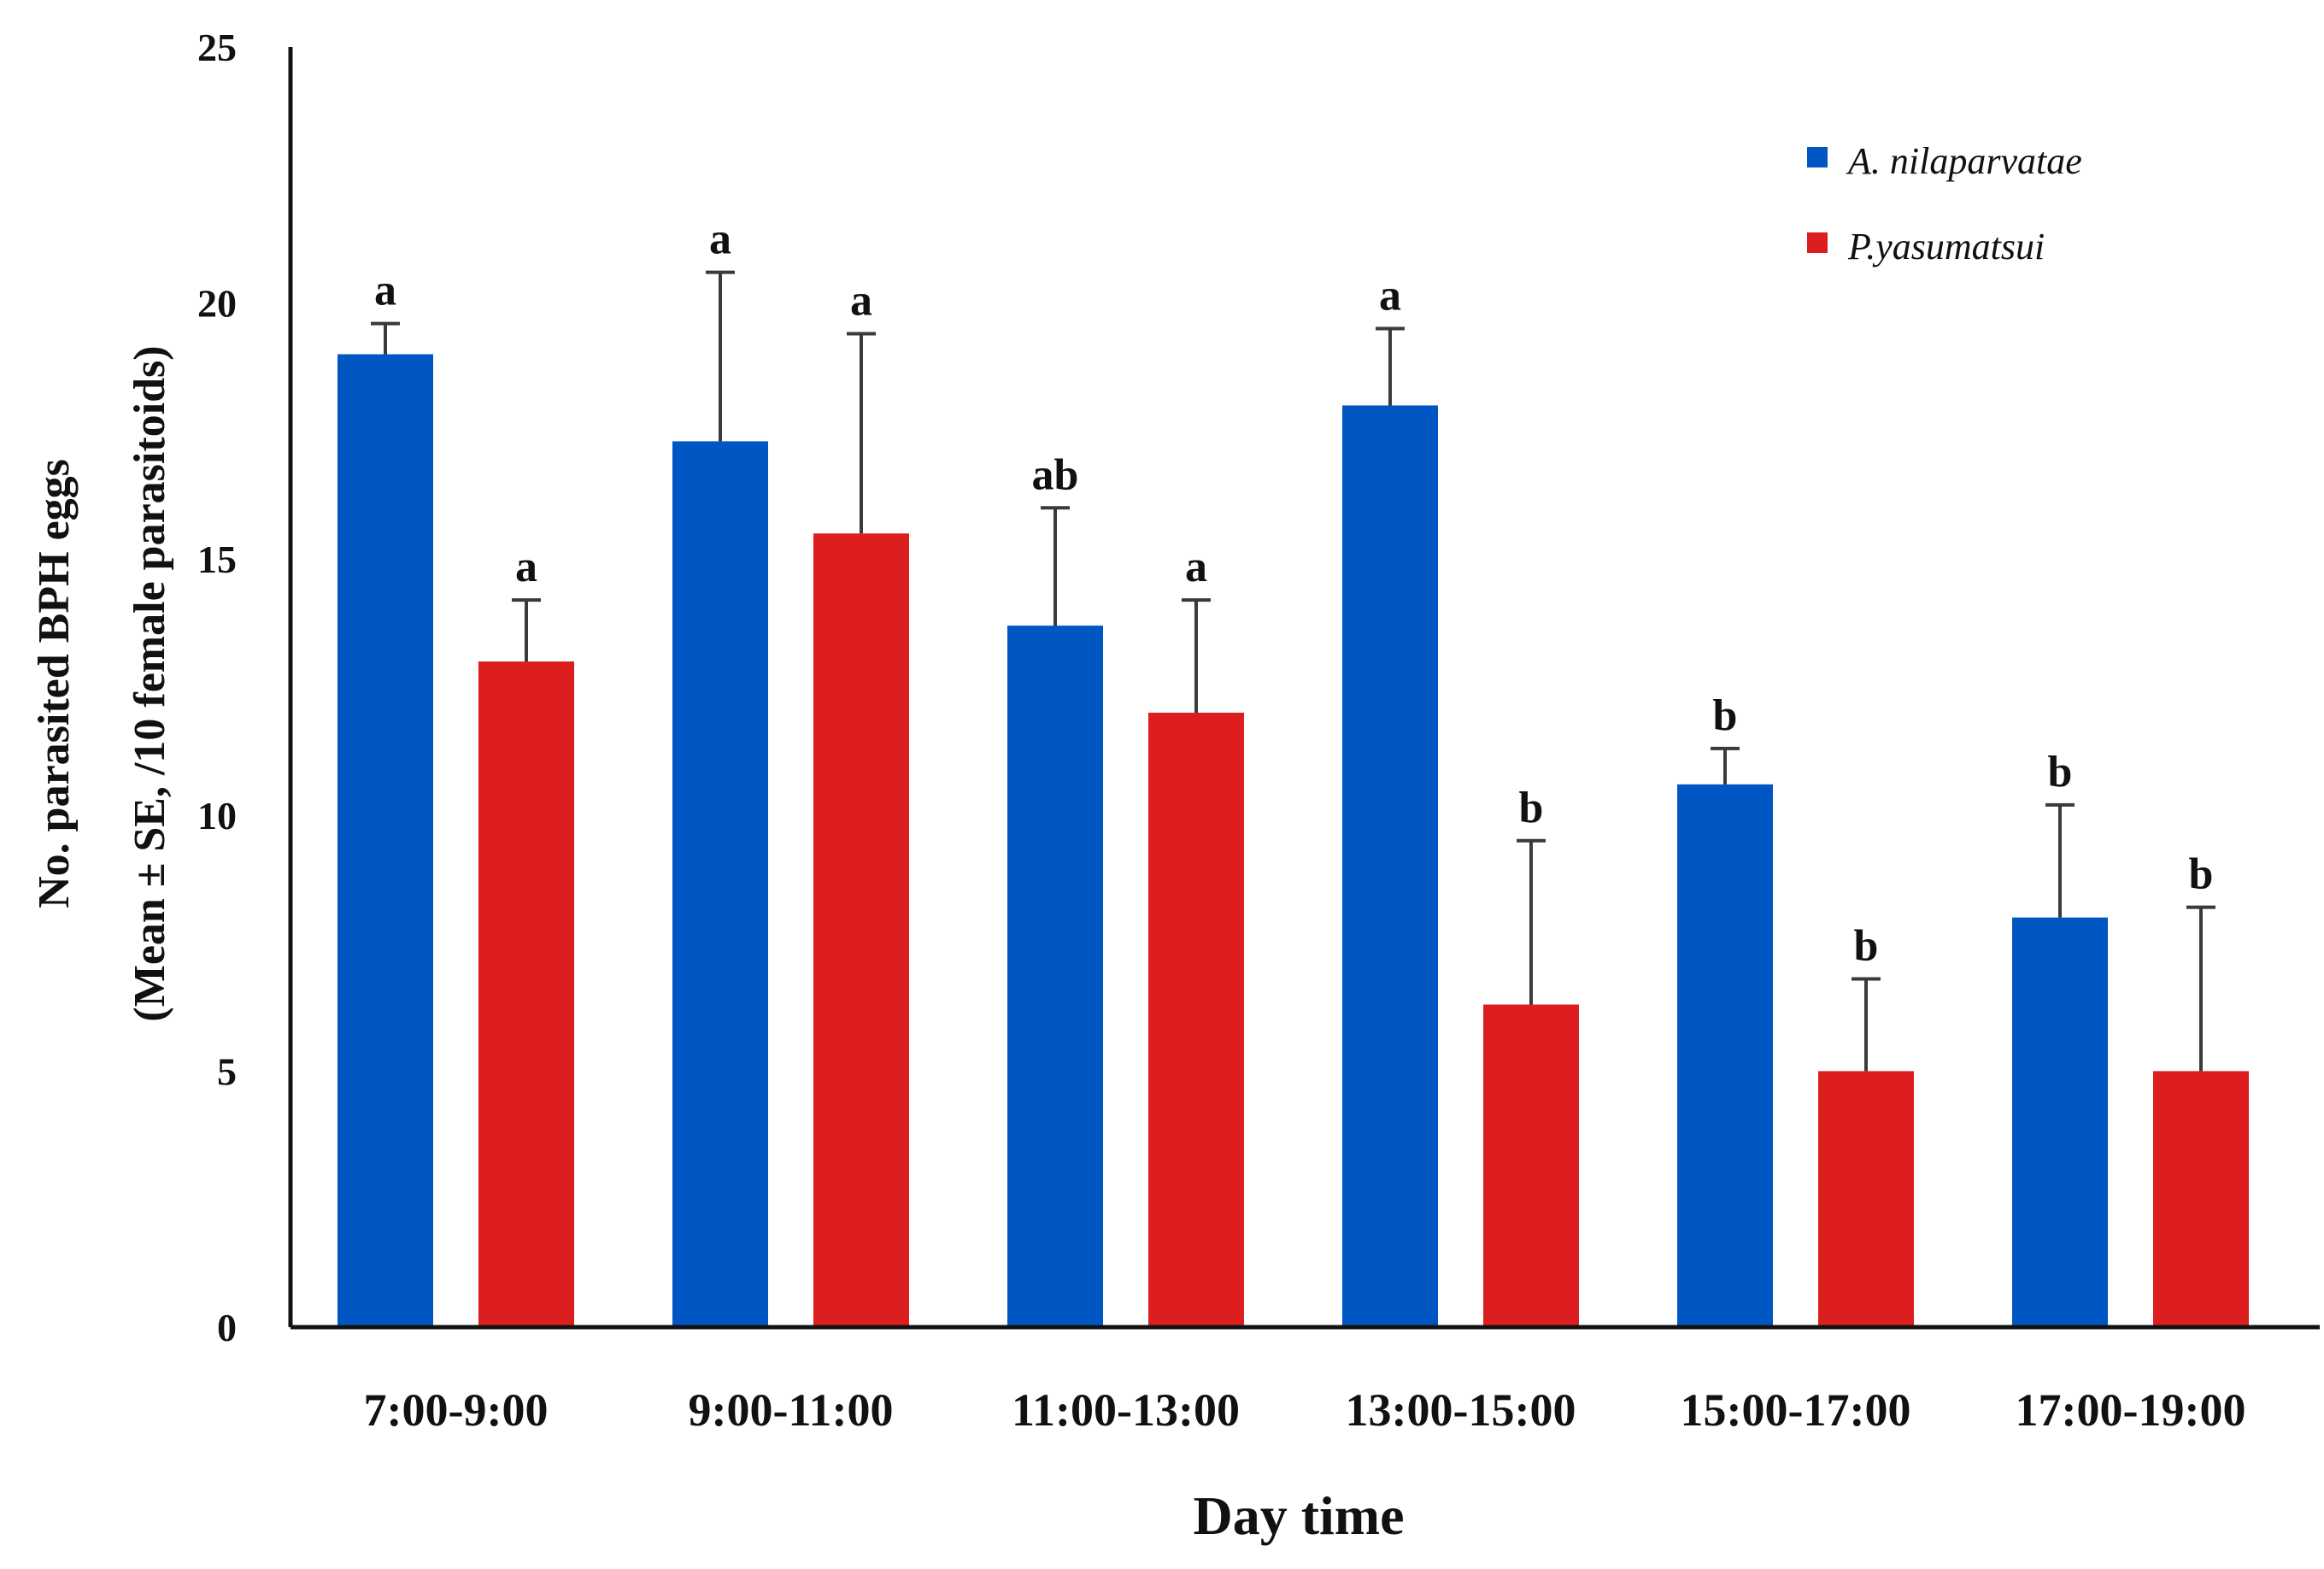  What do you see at coordinates (227, 1327) in the screenshot?
I see `y-tick-label: 0` at bounding box center [227, 1327].